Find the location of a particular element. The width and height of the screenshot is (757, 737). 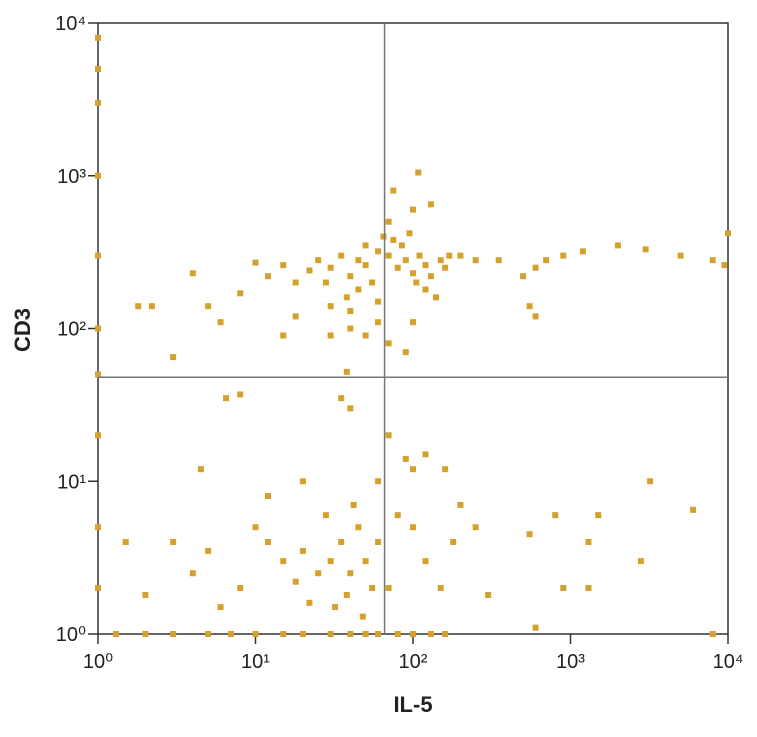

x-tick-label: 10² is located at coordinates (413, 662).